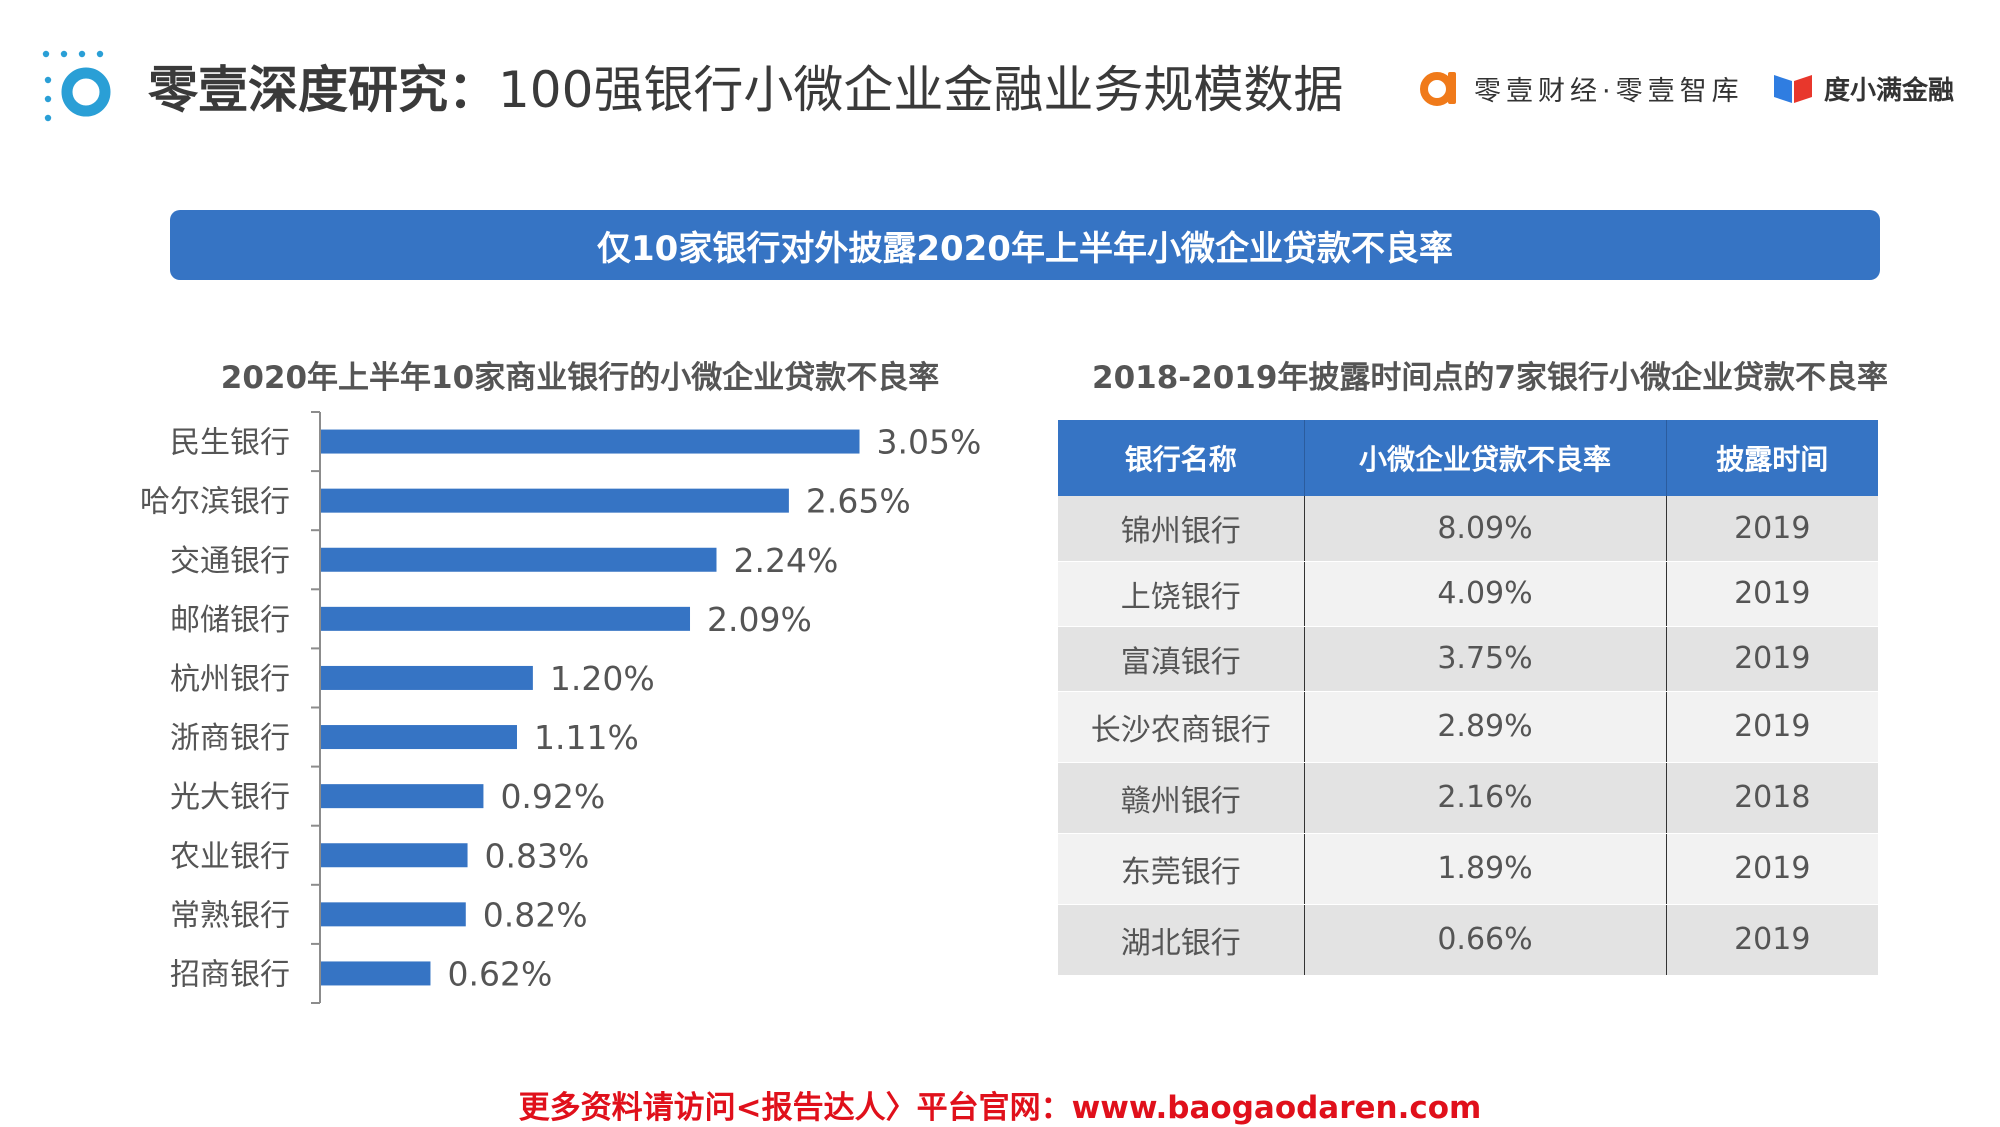 Image resolution: width=2000 pixels, height=1127 pixels. I want to click on footer-link-text: 更多资料请访问<报告达人〉平台官网：www.baogaodaren.com, so click(1000, 1108).